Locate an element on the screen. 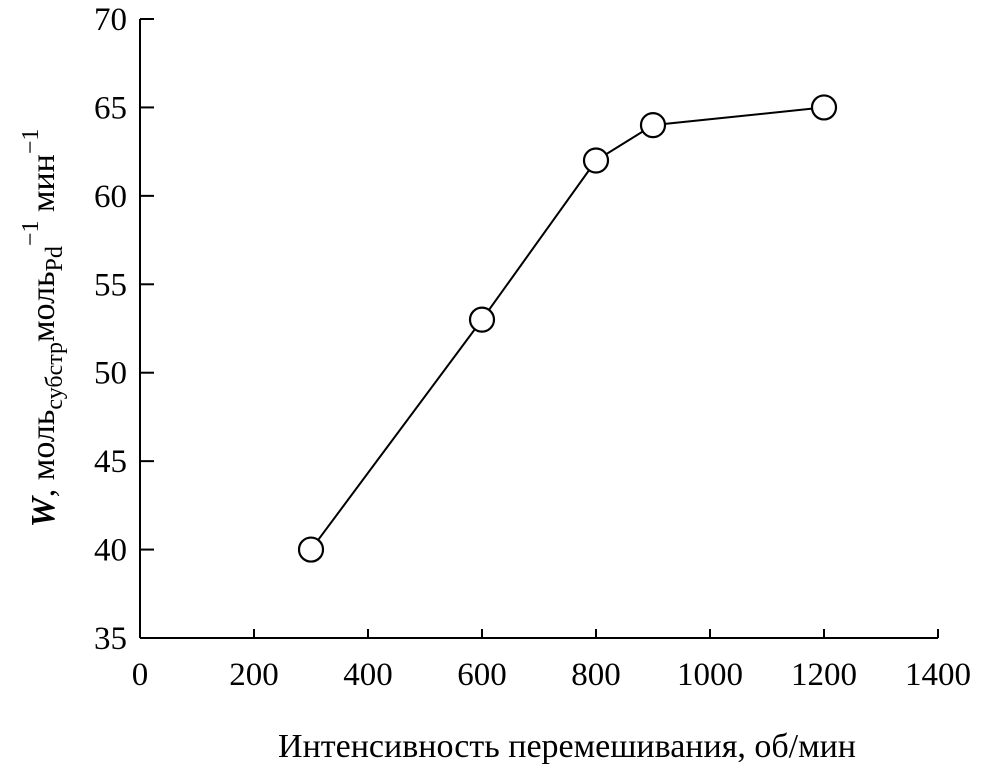 The image size is (985, 769). x-tick-label: 1400 is located at coordinates (938, 675).